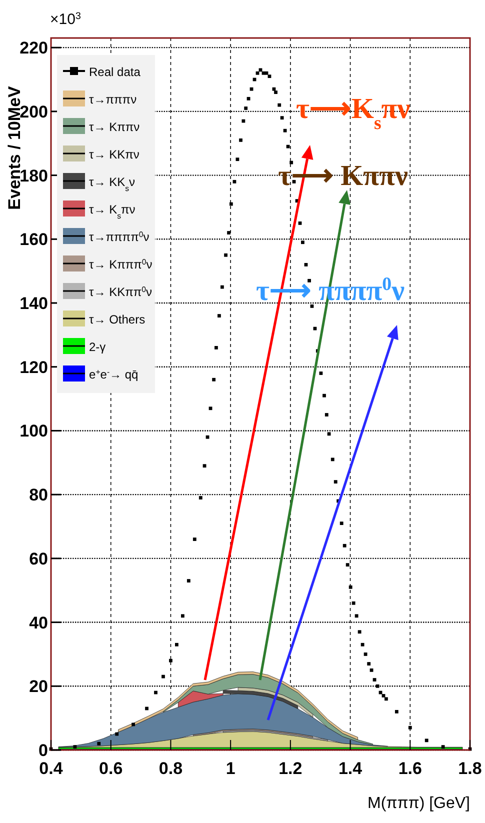 The height and width of the screenshot is (823, 485). Describe the element at coordinates (120, 264) in the screenshot. I see `legend-label: τ→ Kπππ$^{0}$ν` at that location.